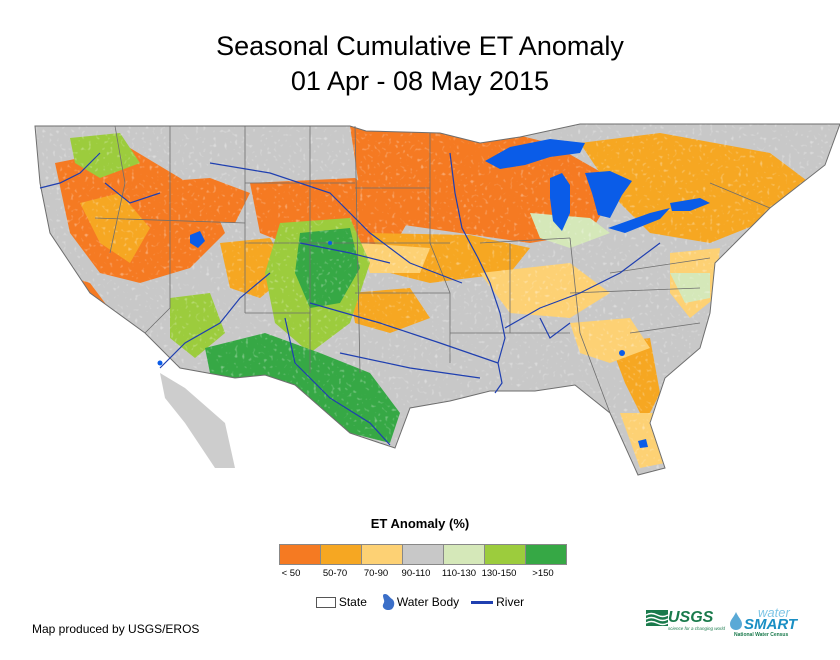 The height and width of the screenshot is (660, 840). What do you see at coordinates (546, 554) in the screenshot?
I see `legend-swatch-gt150` at bounding box center [546, 554].